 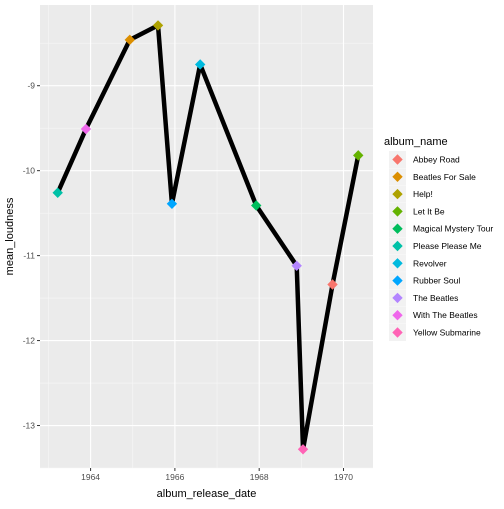 I want to click on y-tick-label: -12, so click(x=29, y=341).